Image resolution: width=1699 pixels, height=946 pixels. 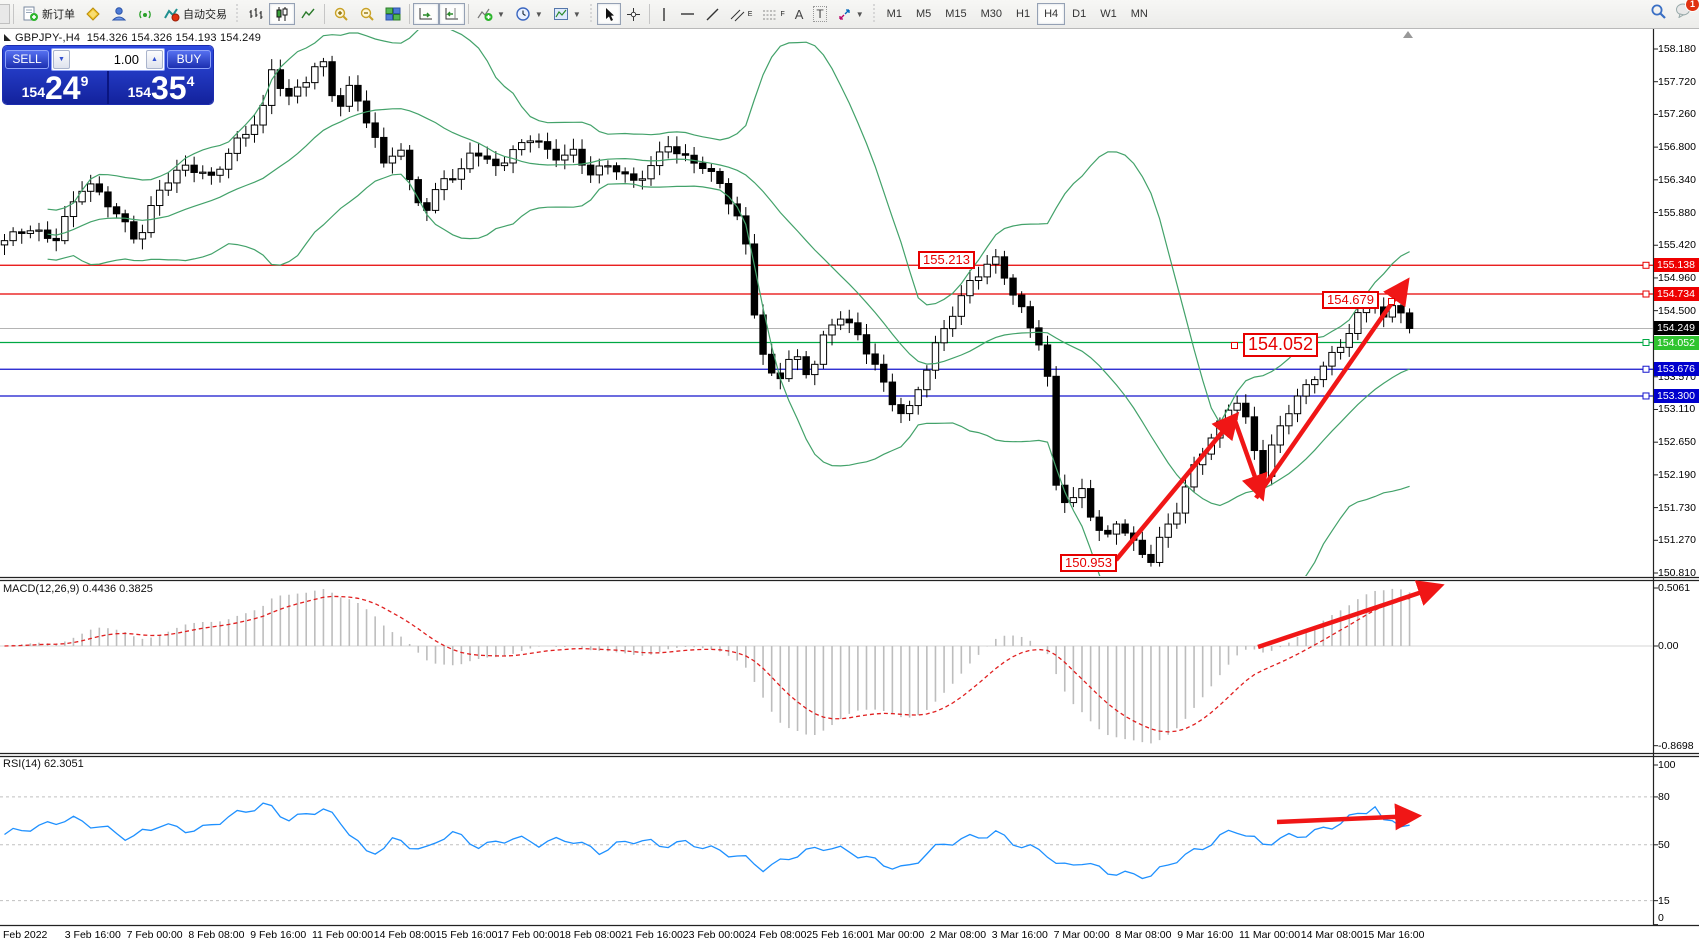 What do you see at coordinates (591, 14) in the screenshot?
I see `toolbar-grip` at bounding box center [591, 14].